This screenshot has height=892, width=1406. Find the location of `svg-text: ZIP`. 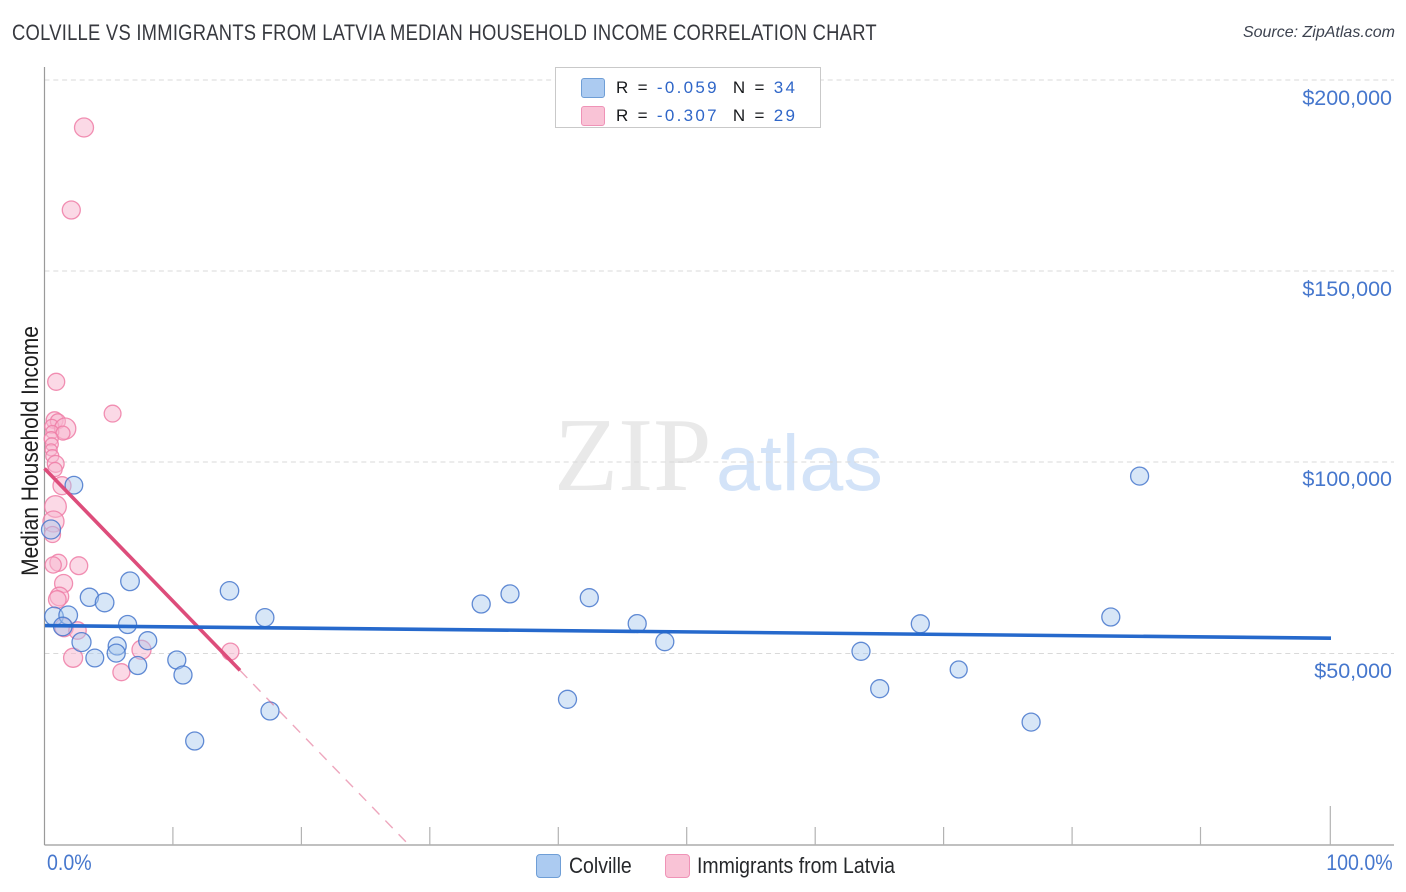

svg-text: ZIP is located at coordinates (633, 454).